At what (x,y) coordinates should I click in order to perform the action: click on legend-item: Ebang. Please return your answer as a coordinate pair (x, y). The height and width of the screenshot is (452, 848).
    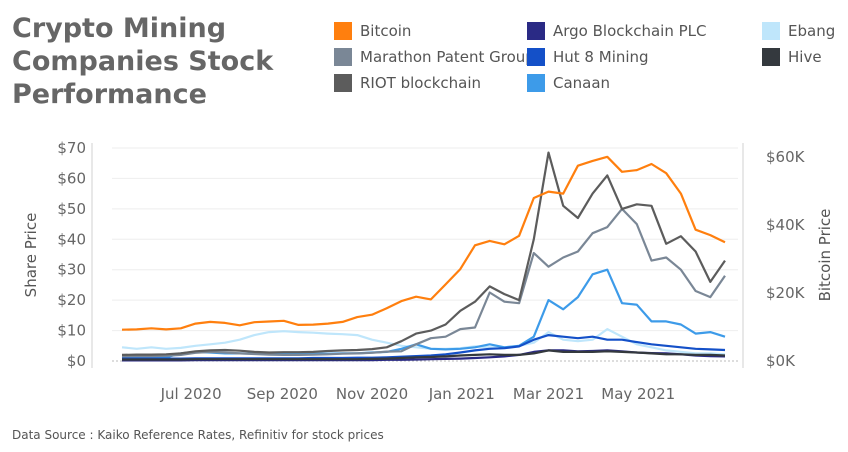
    Looking at the image, I should click on (798, 31).